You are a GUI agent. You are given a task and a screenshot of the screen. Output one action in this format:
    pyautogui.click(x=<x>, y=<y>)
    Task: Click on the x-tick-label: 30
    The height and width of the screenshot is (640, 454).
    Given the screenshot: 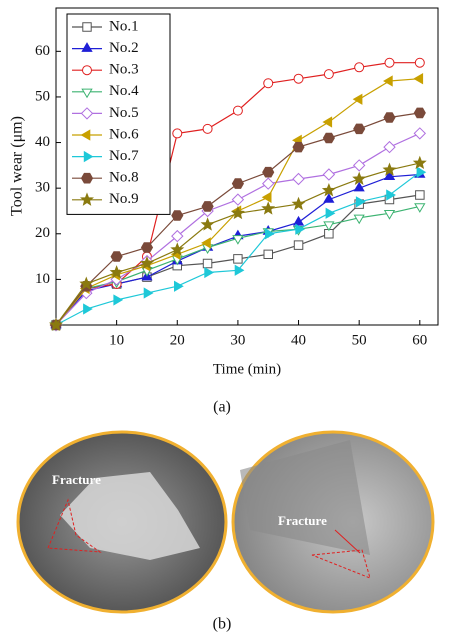 What is the action you would take?
    pyautogui.click(x=237, y=340)
    